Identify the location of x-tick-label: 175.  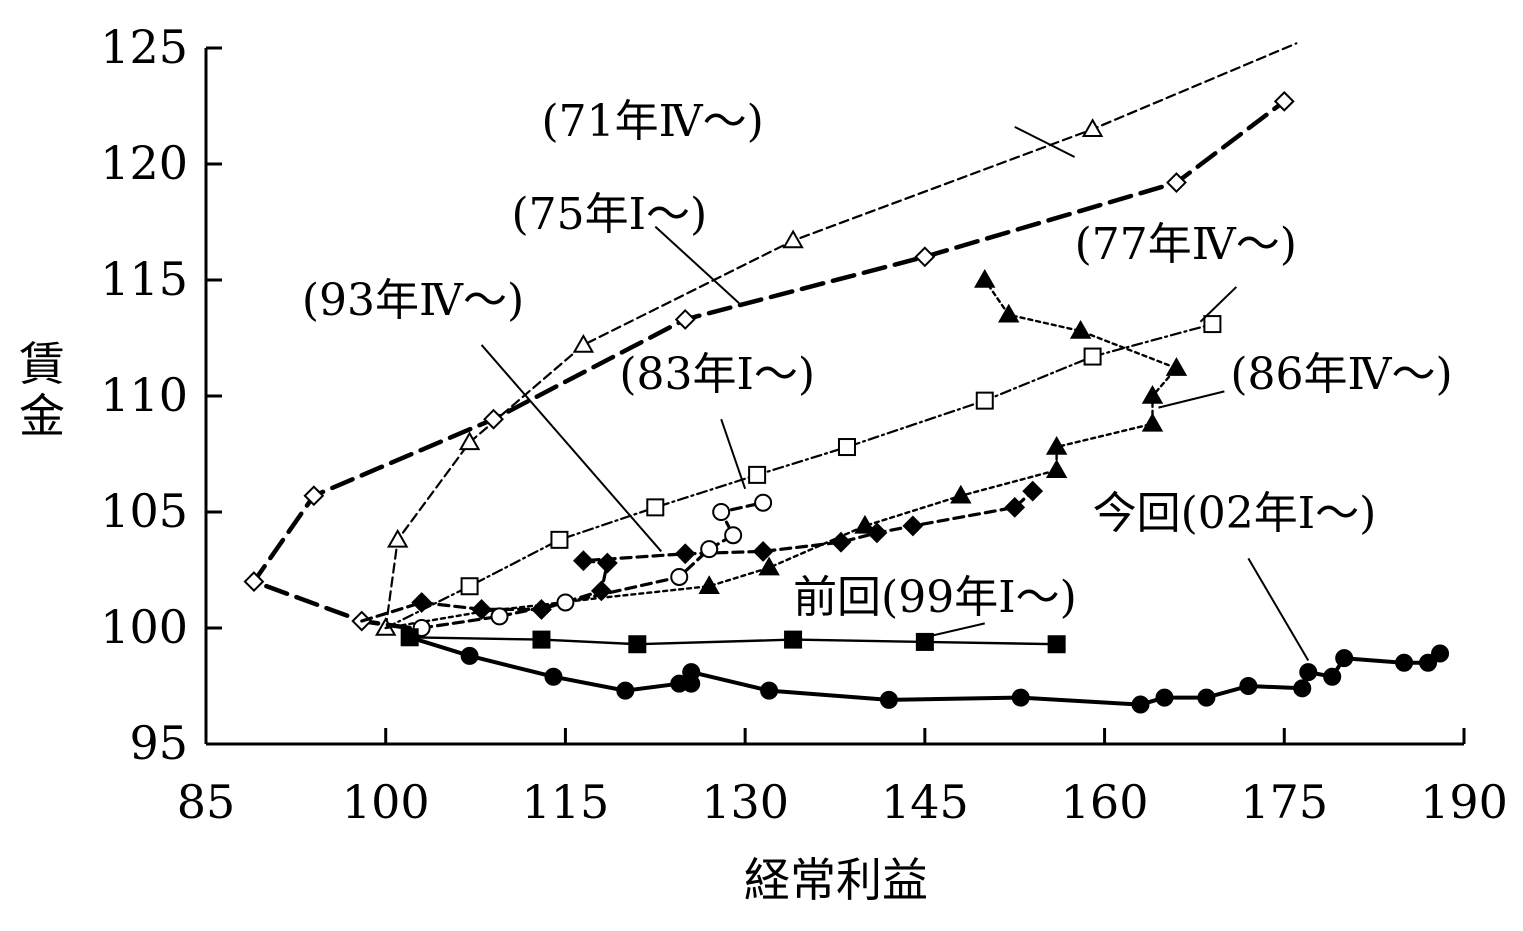
(1284, 802).